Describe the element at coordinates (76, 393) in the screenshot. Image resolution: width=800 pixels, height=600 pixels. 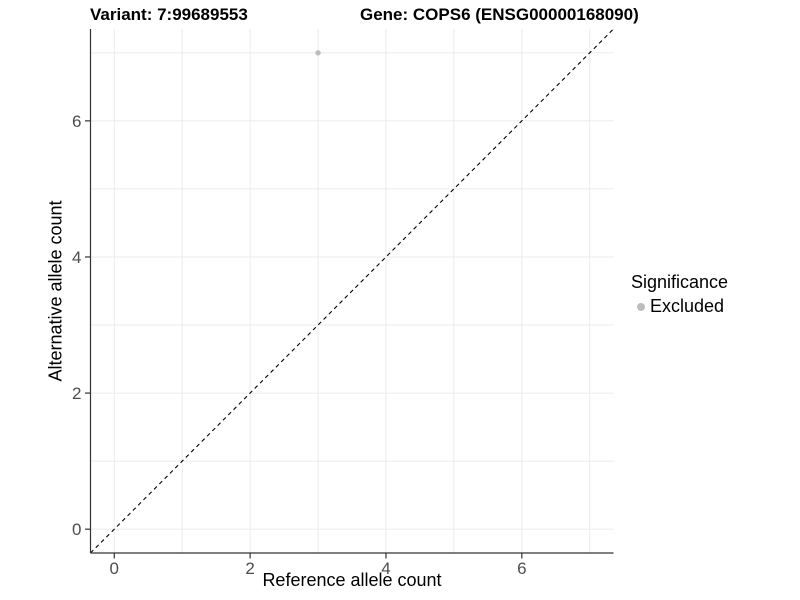
I see `y-tick-label: 2` at that location.